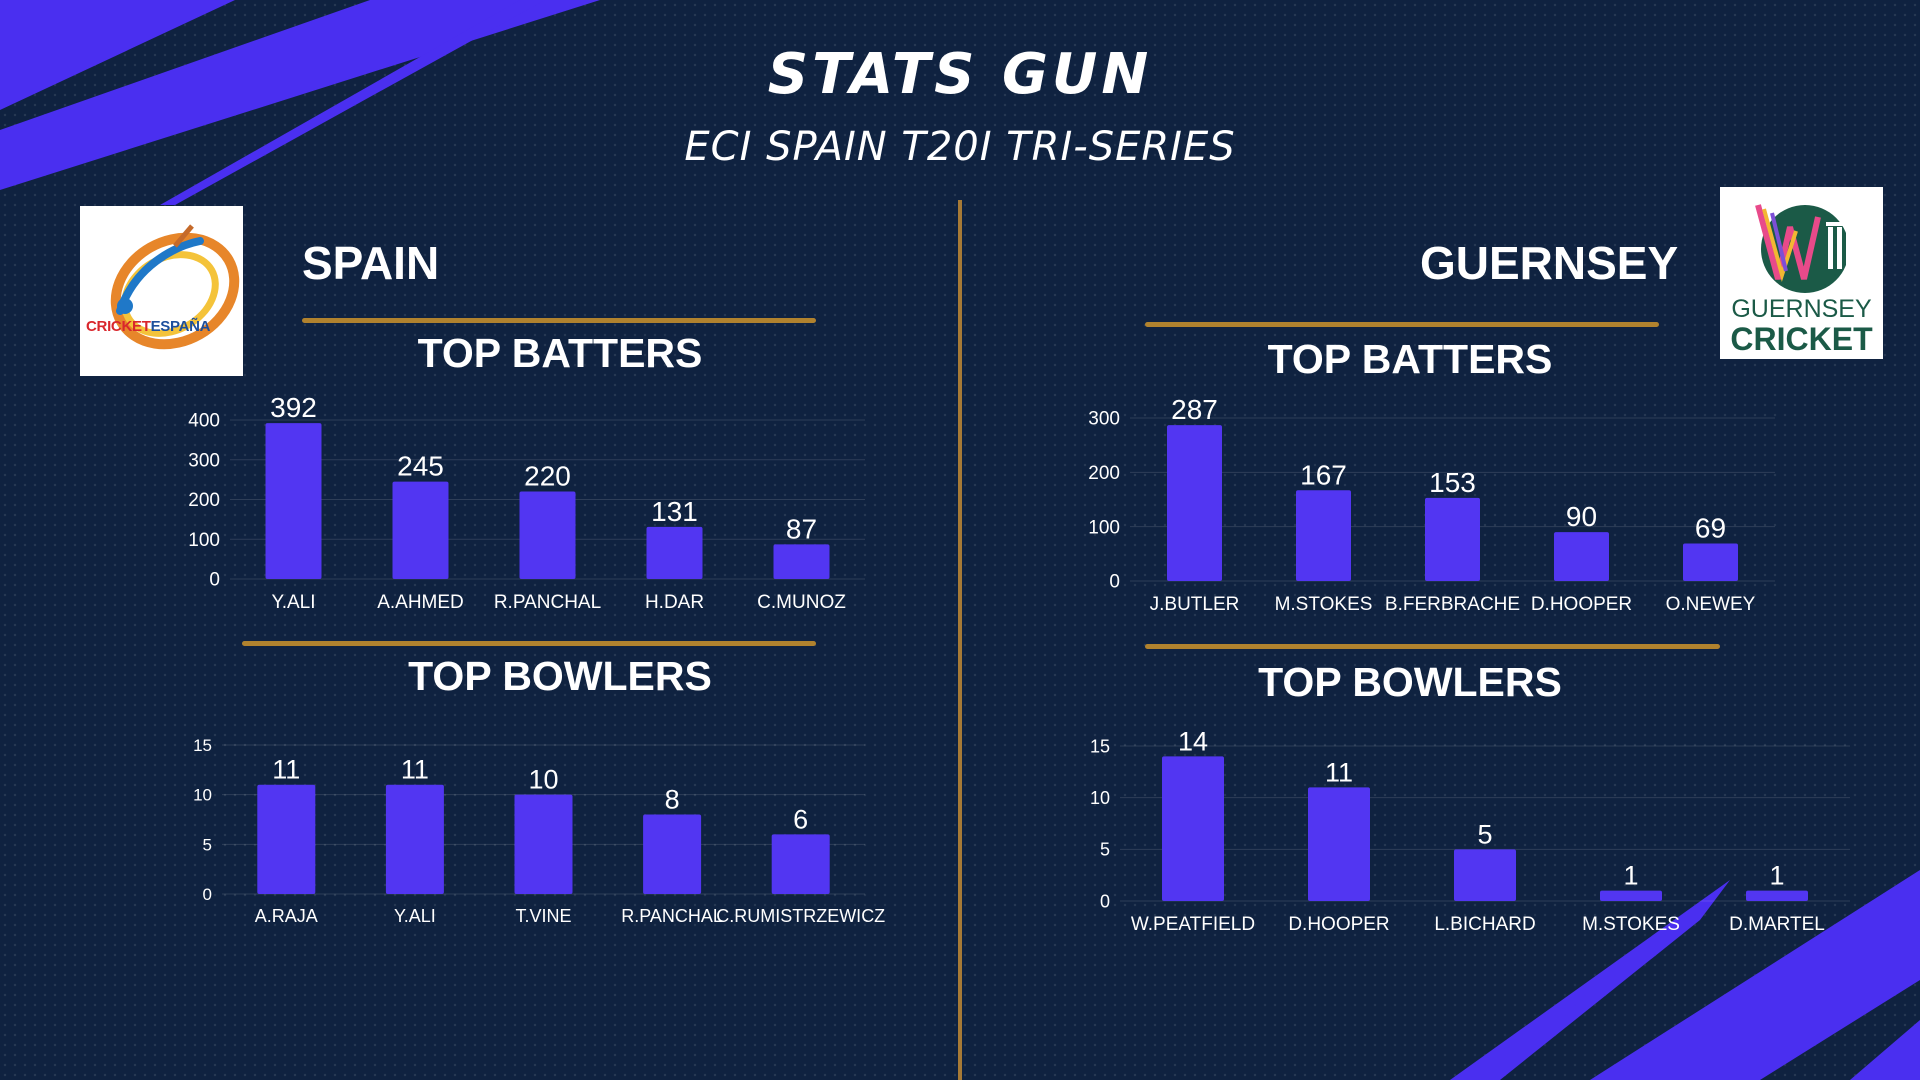  I want to click on guernsey-bowlers-ytick-1: 5, so click(1105, 850).